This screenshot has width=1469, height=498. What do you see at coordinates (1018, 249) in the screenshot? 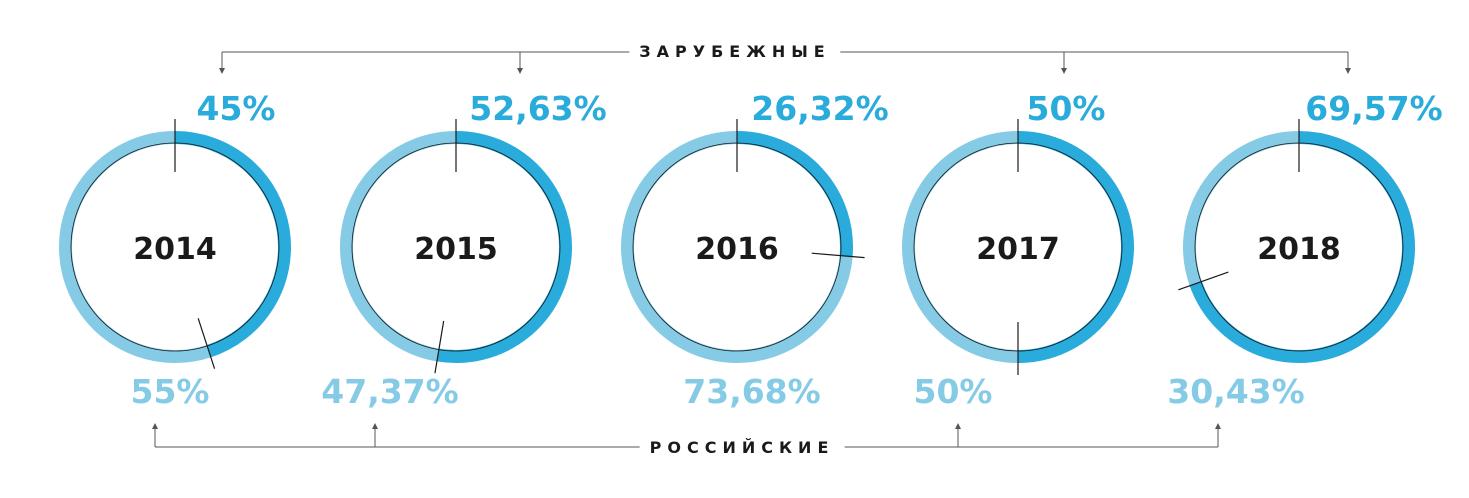
I see `year-label: 2017` at bounding box center [1018, 249].